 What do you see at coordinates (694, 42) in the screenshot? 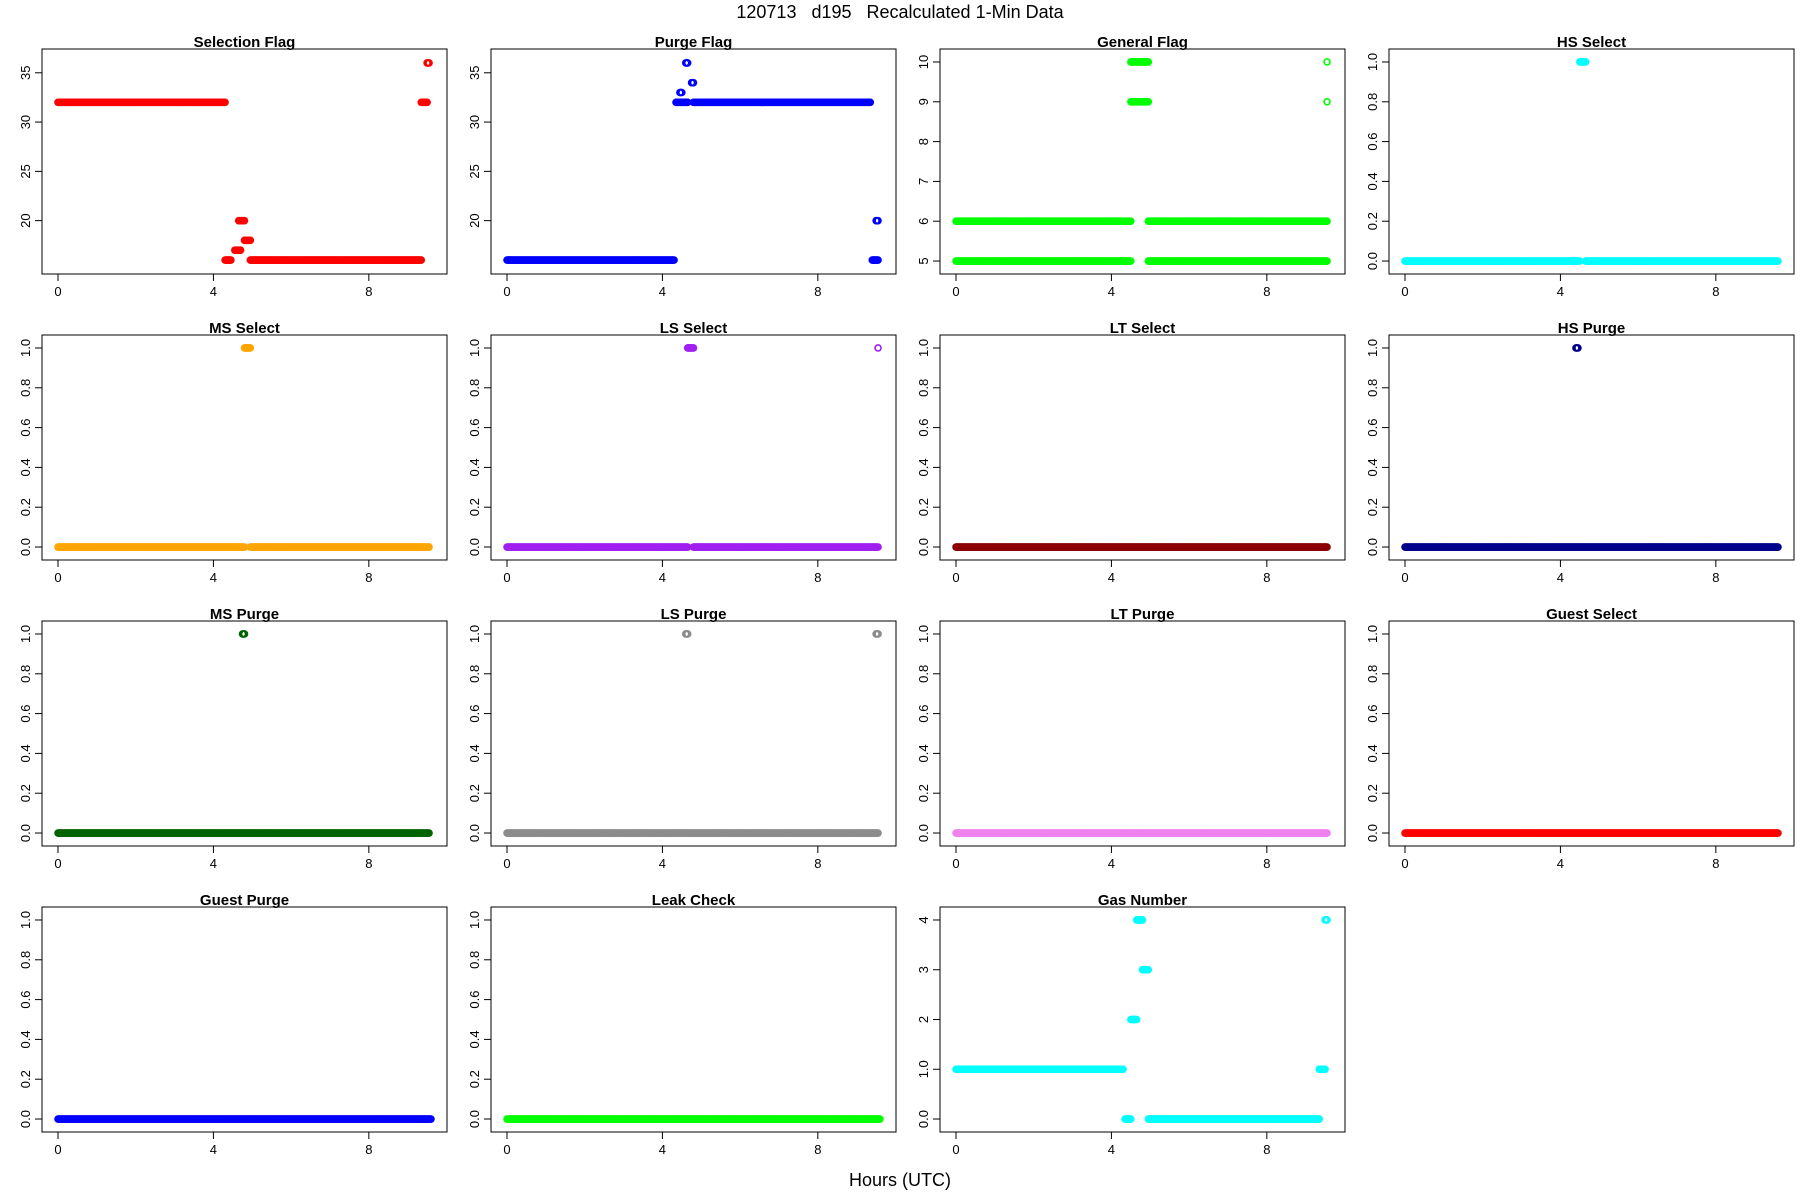
I see `panel-title: Purge Flag` at bounding box center [694, 42].